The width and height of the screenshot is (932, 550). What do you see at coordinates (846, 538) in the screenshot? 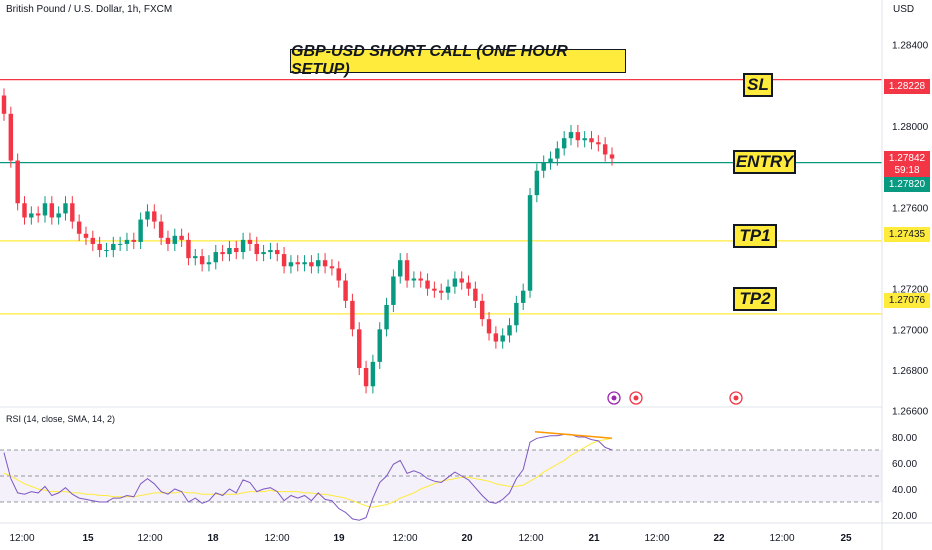
I see `time-tick-label: 25` at bounding box center [846, 538].